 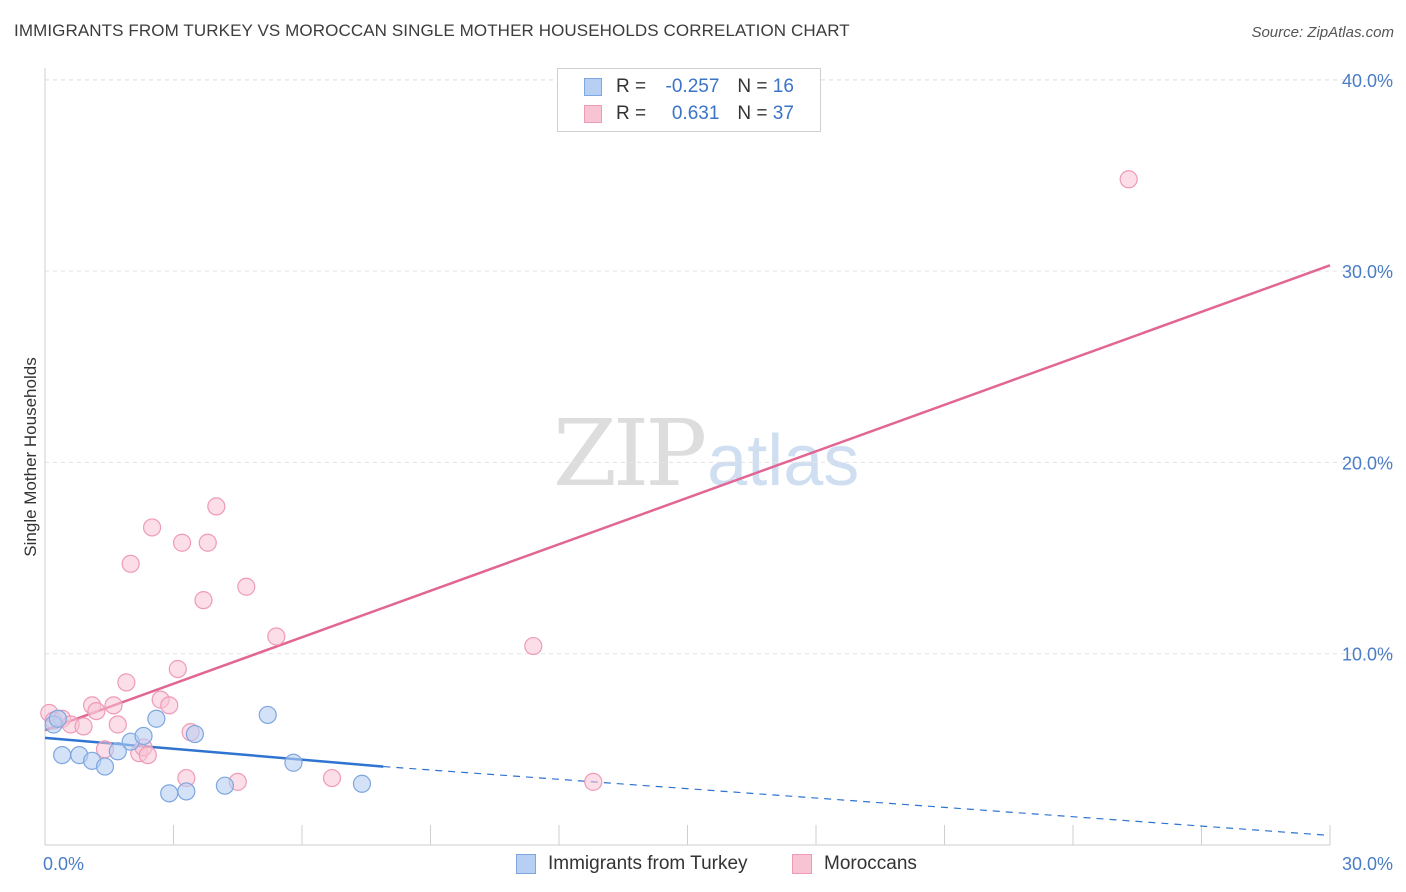 What do you see at coordinates (630, 453) in the screenshot?
I see `watermark-zip: ZIP` at bounding box center [630, 453].